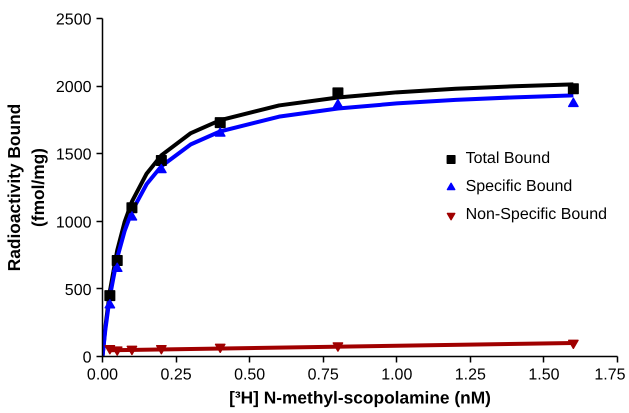 This screenshot has width=629, height=413. What do you see at coordinates (323, 375) in the screenshot?
I see `x-tick-label: 0.75` at bounding box center [323, 375].